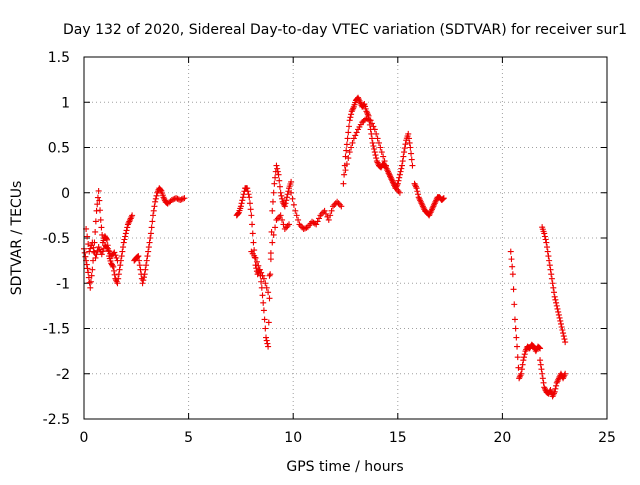 The image size is (640, 485). What do you see at coordinates (293, 438) in the screenshot?
I see `x-tick-label: 10` at bounding box center [293, 438].